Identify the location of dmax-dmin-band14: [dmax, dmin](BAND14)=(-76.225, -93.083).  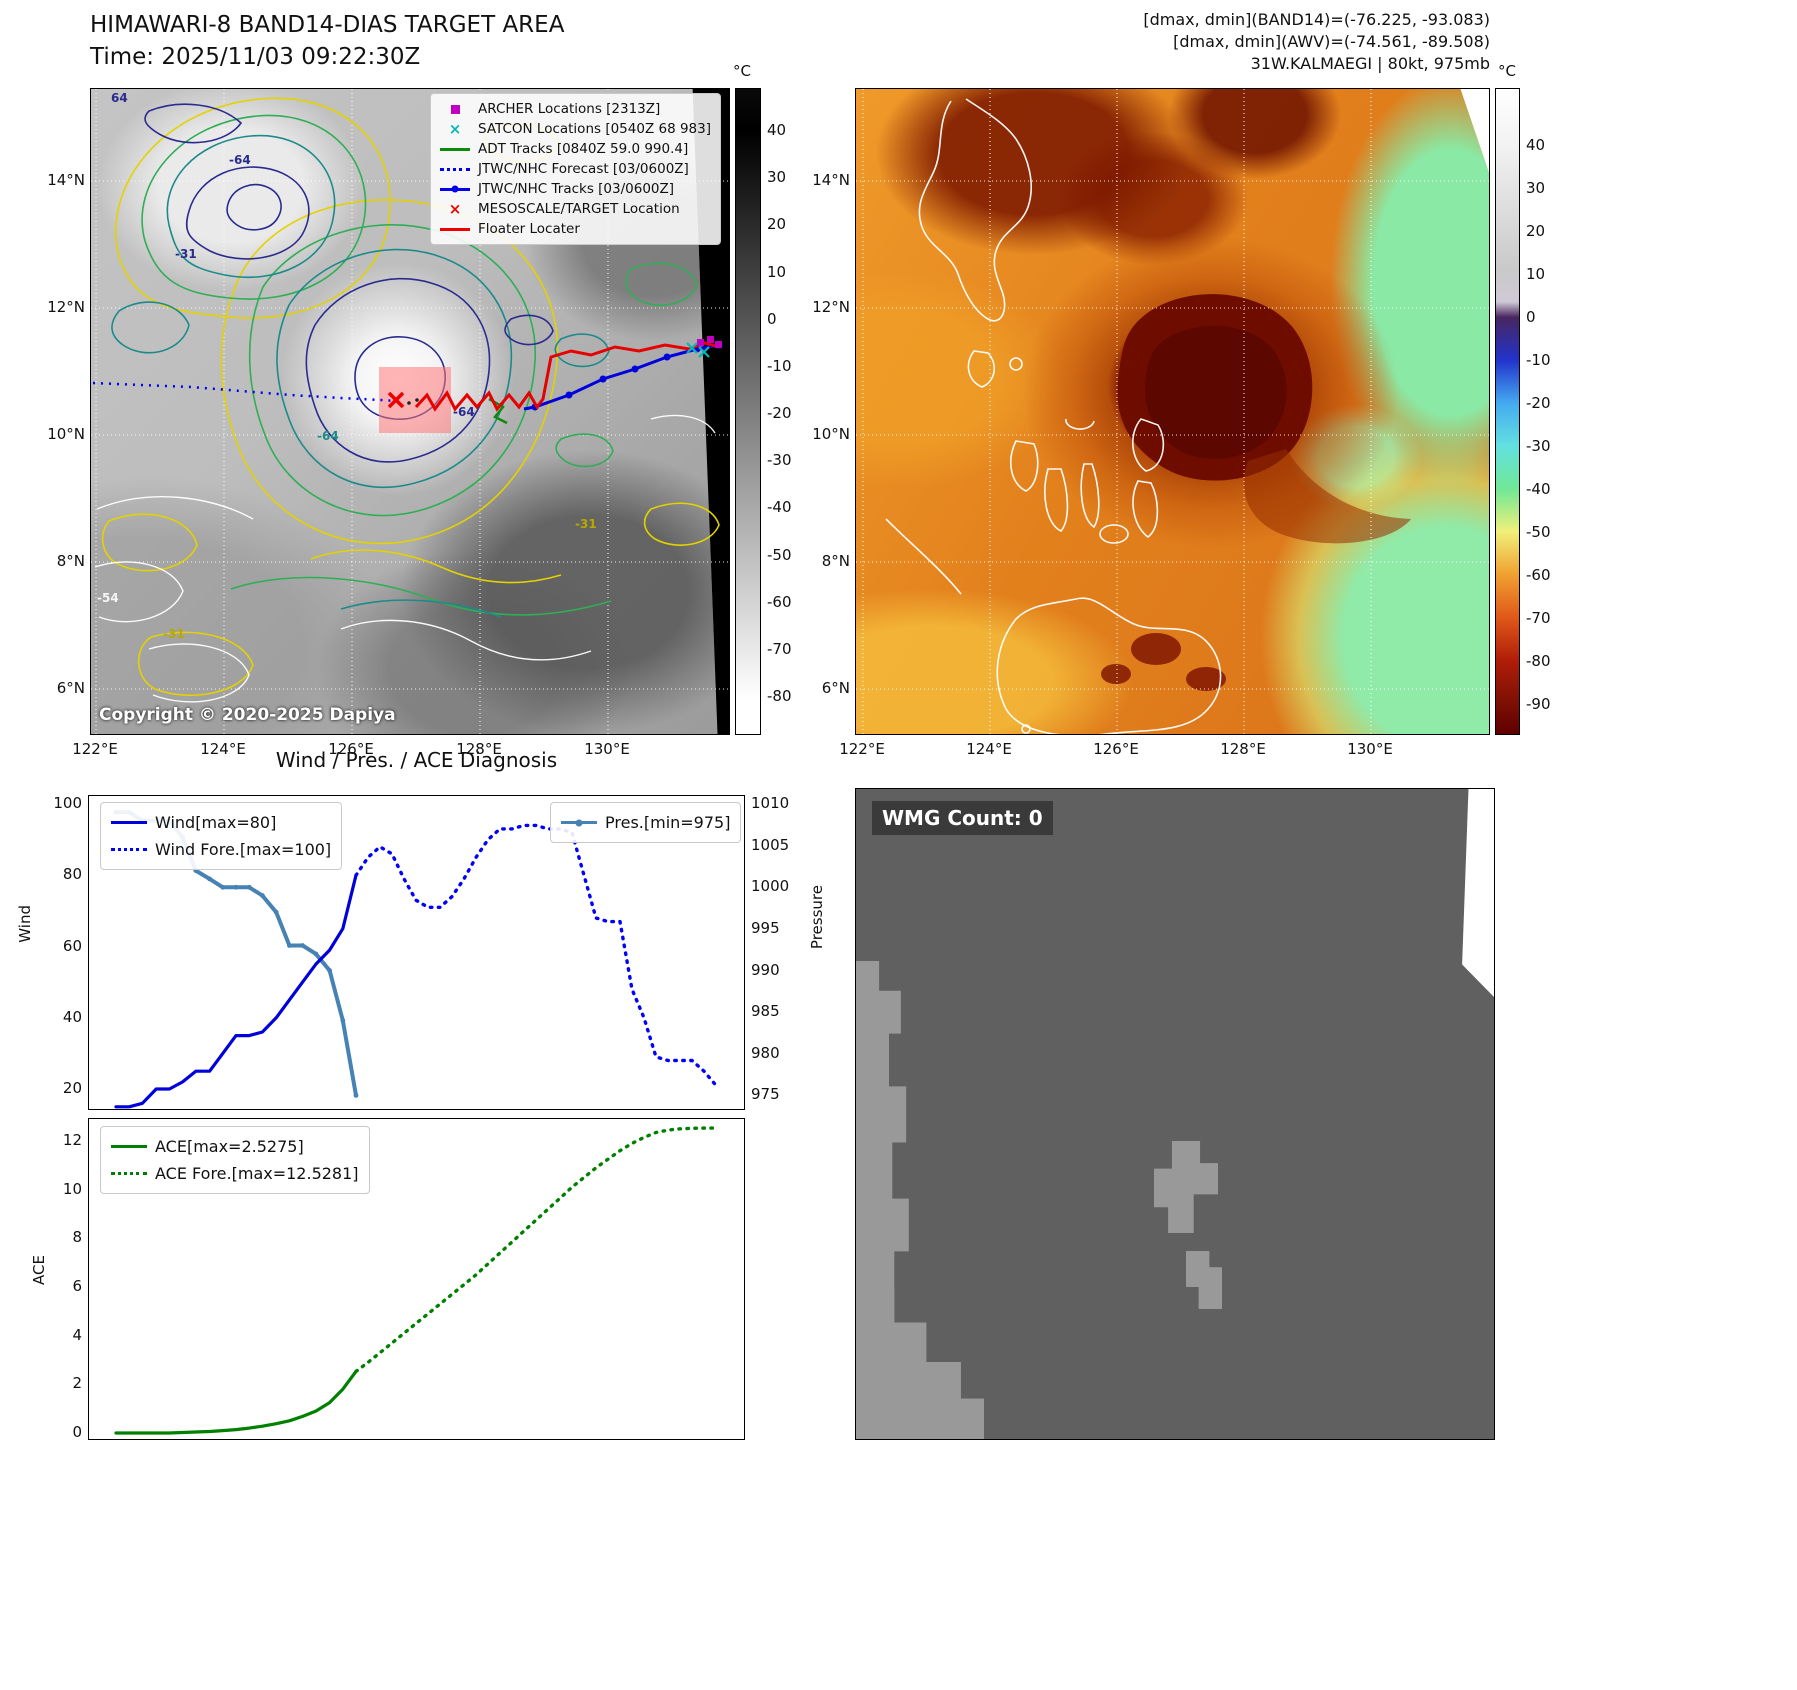
(1316, 19).